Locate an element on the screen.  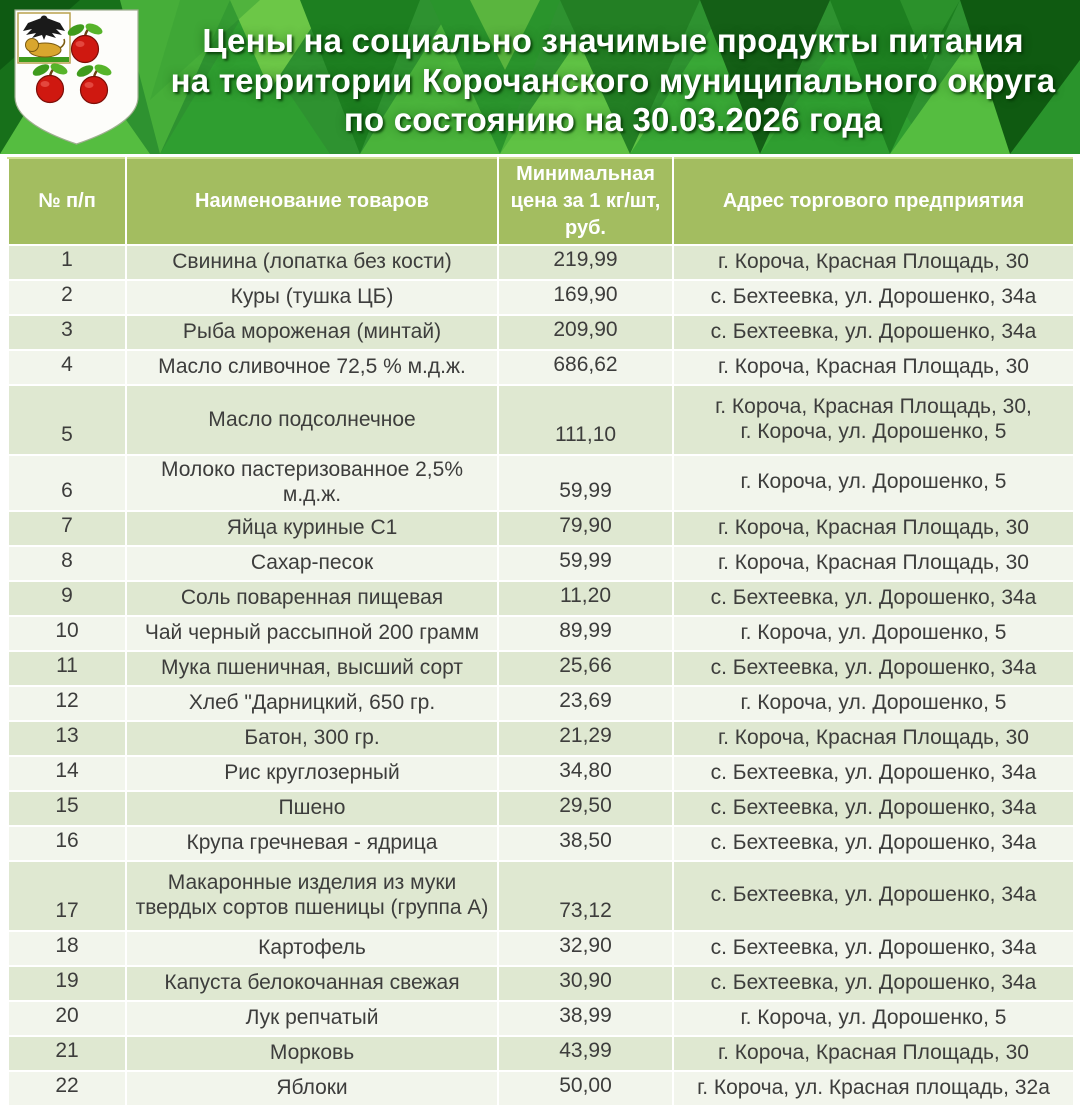
product-name-cell: Лук репчатый is located at coordinates (312, 1018).